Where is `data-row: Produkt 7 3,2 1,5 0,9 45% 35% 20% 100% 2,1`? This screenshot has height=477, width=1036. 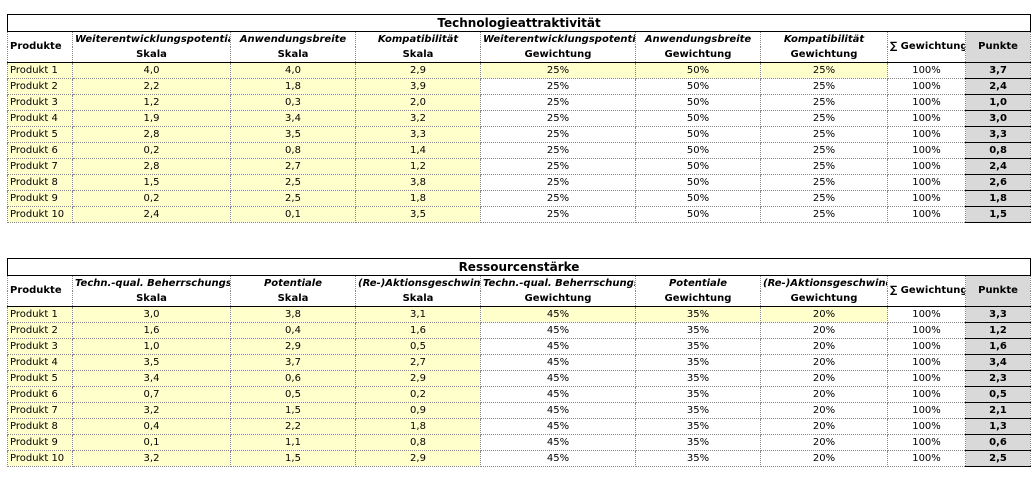 data-row: Produkt 7 3,2 1,5 0,9 45% 35% 20% 100% 2,1 is located at coordinates (519, 410).